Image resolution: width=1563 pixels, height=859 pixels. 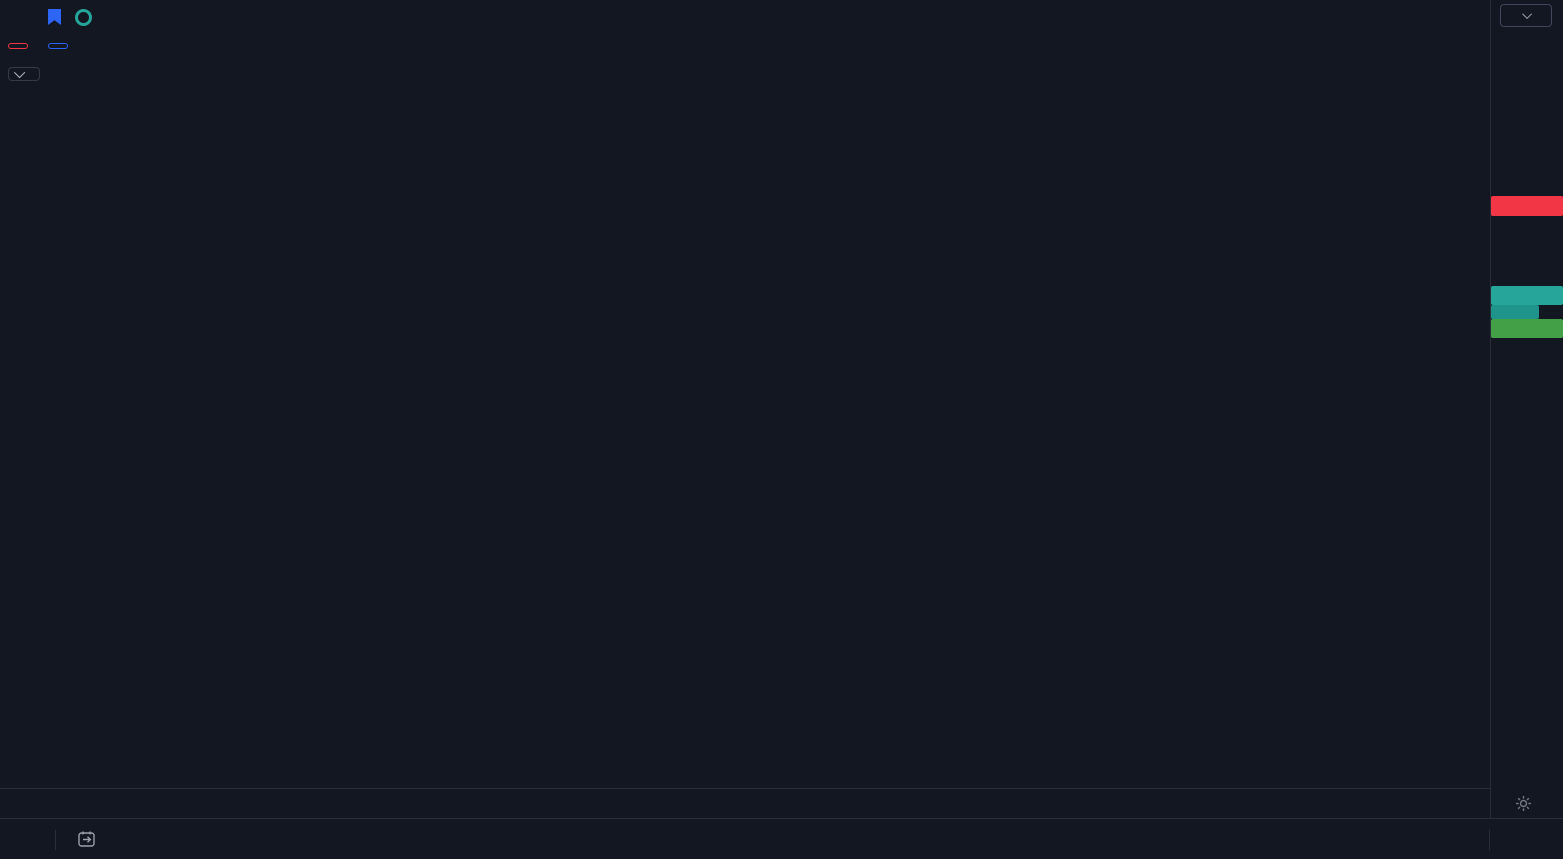 What do you see at coordinates (87, 839) in the screenshot?
I see `go-to-date-button` at bounding box center [87, 839].